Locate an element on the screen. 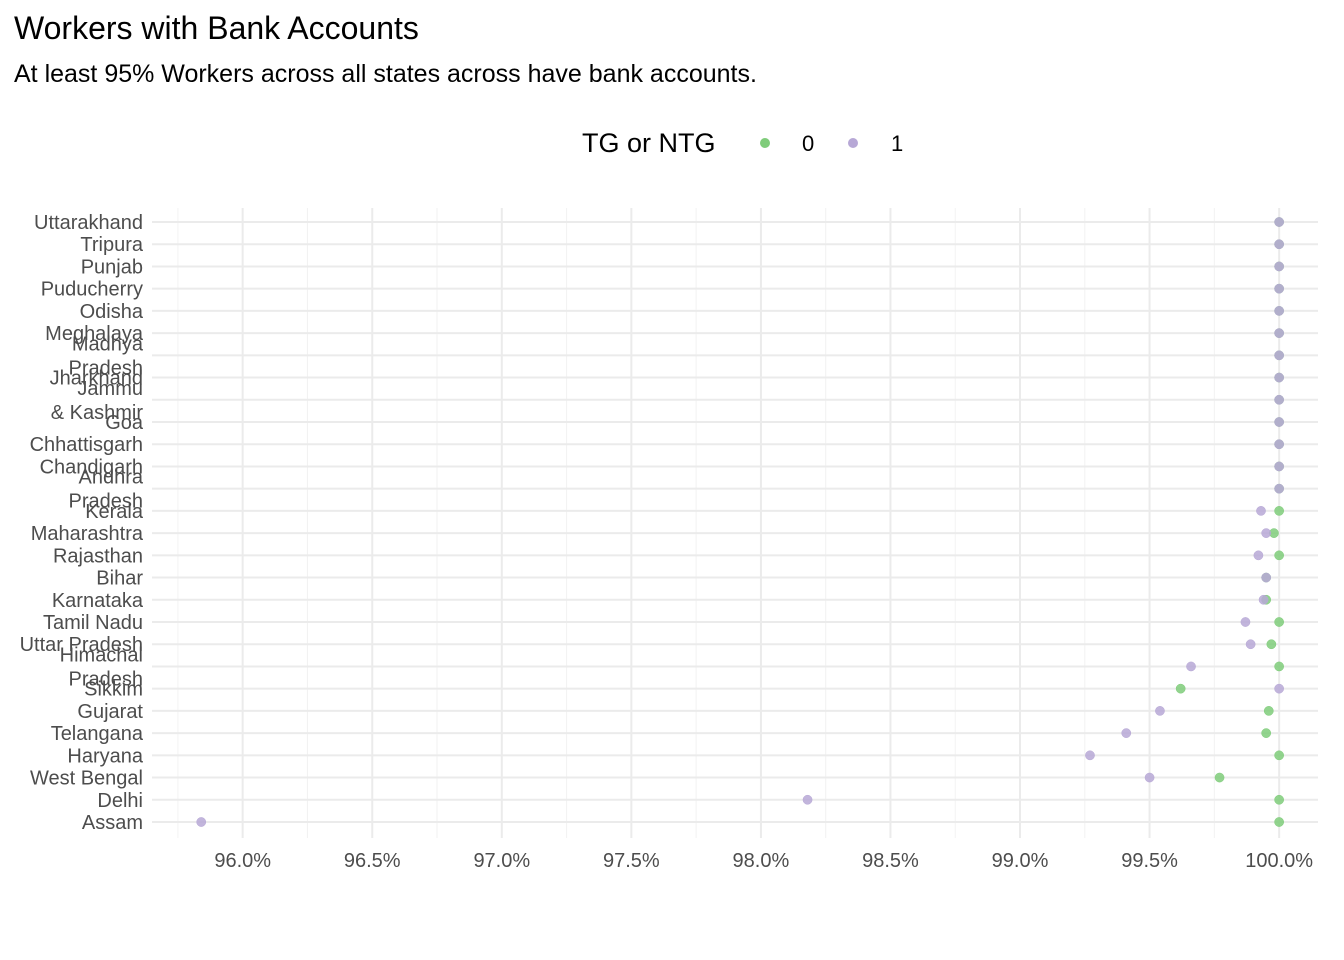 The height and width of the screenshot is (960, 1344). y-tick-label: Chandigarh is located at coordinates (91, 467).